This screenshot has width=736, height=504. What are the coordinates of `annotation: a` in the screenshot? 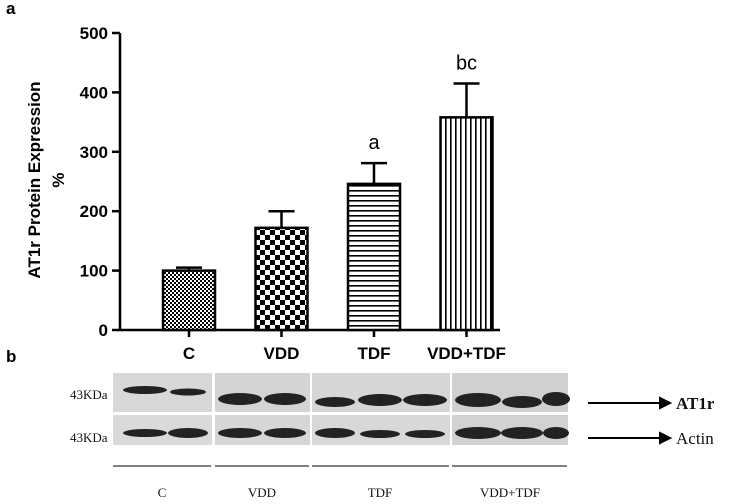 It's located at (374, 143).